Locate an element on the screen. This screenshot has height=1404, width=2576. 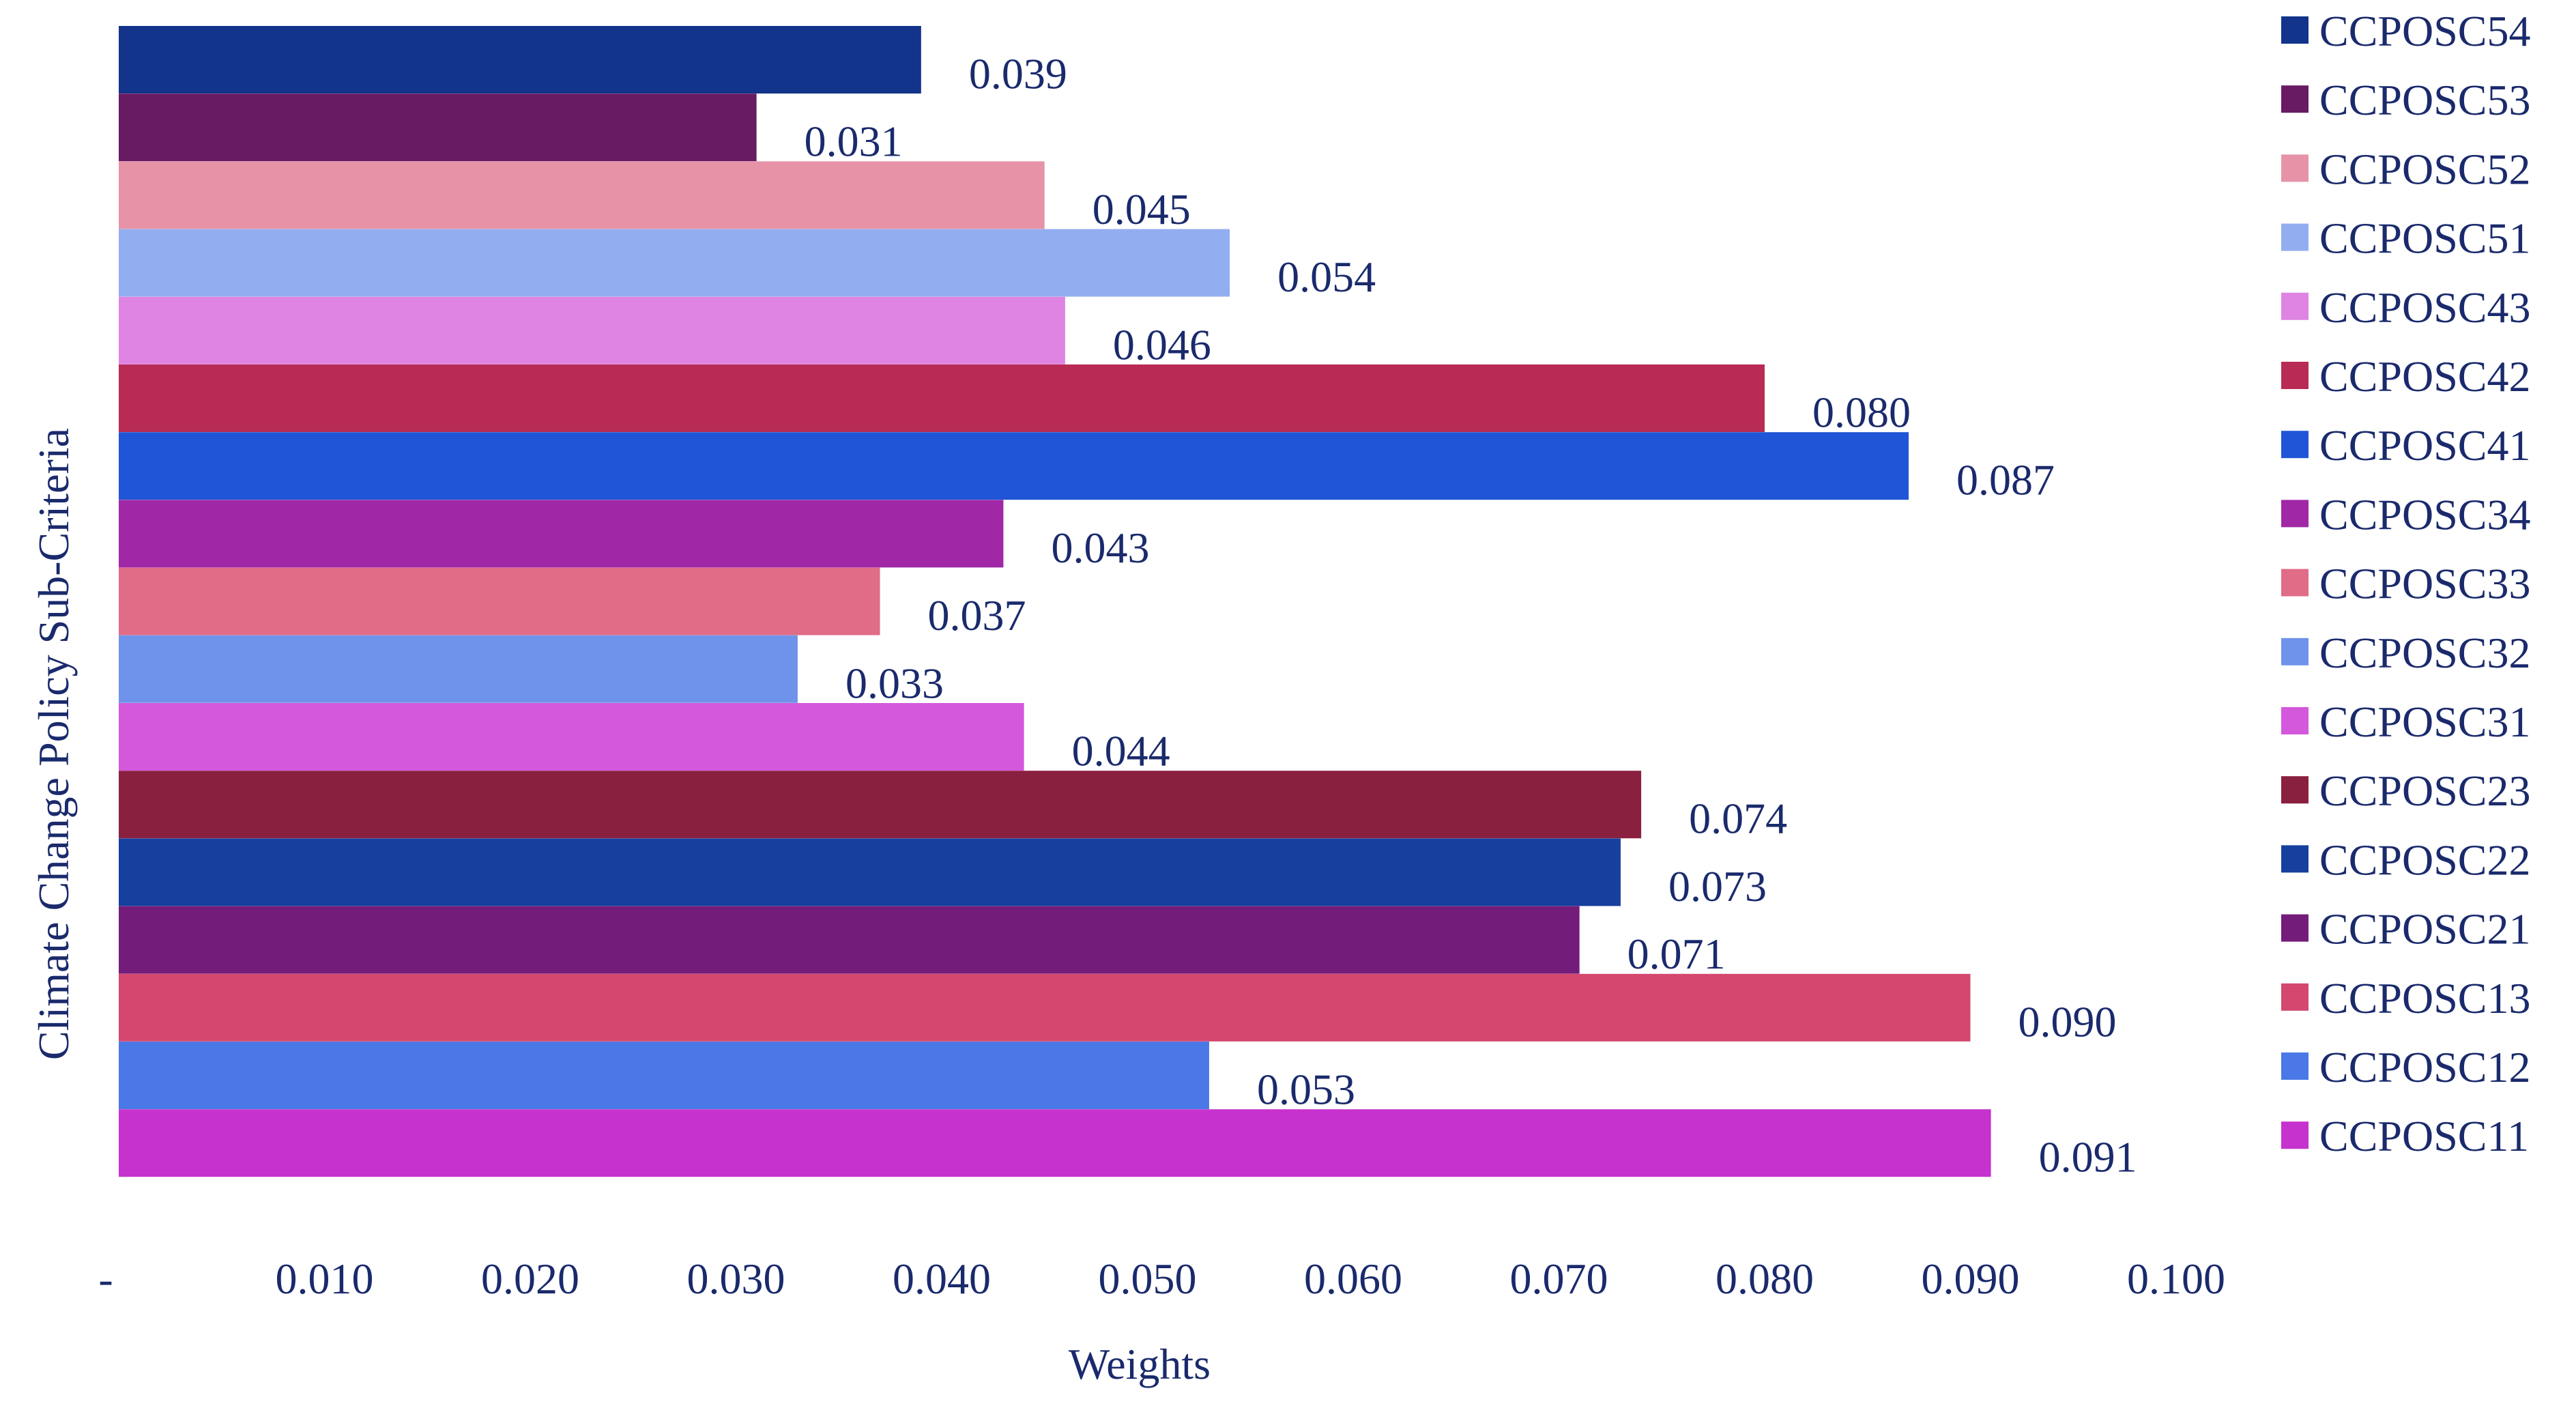
legend-swatch-ccposc22 is located at coordinates (2295, 859).